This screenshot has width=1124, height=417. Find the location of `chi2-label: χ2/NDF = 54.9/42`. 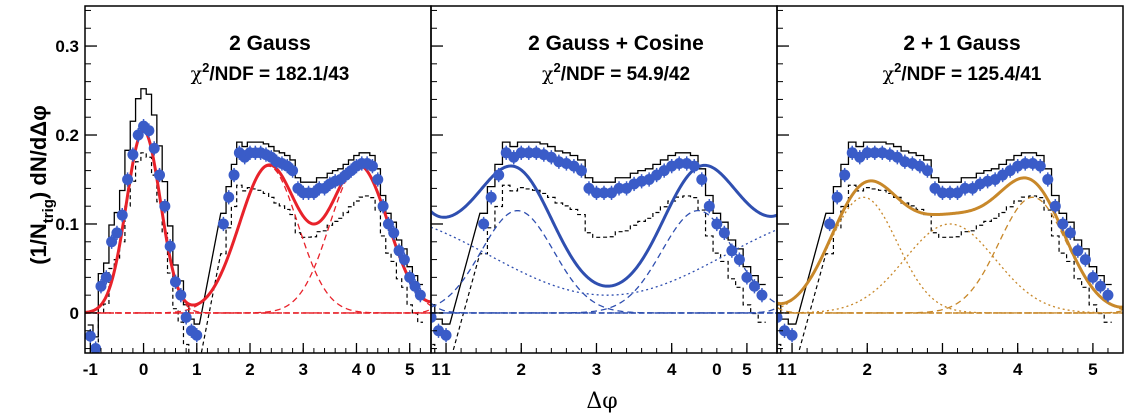

chi2-label: χ2/NDF = 54.9/42 is located at coordinates (616, 72).